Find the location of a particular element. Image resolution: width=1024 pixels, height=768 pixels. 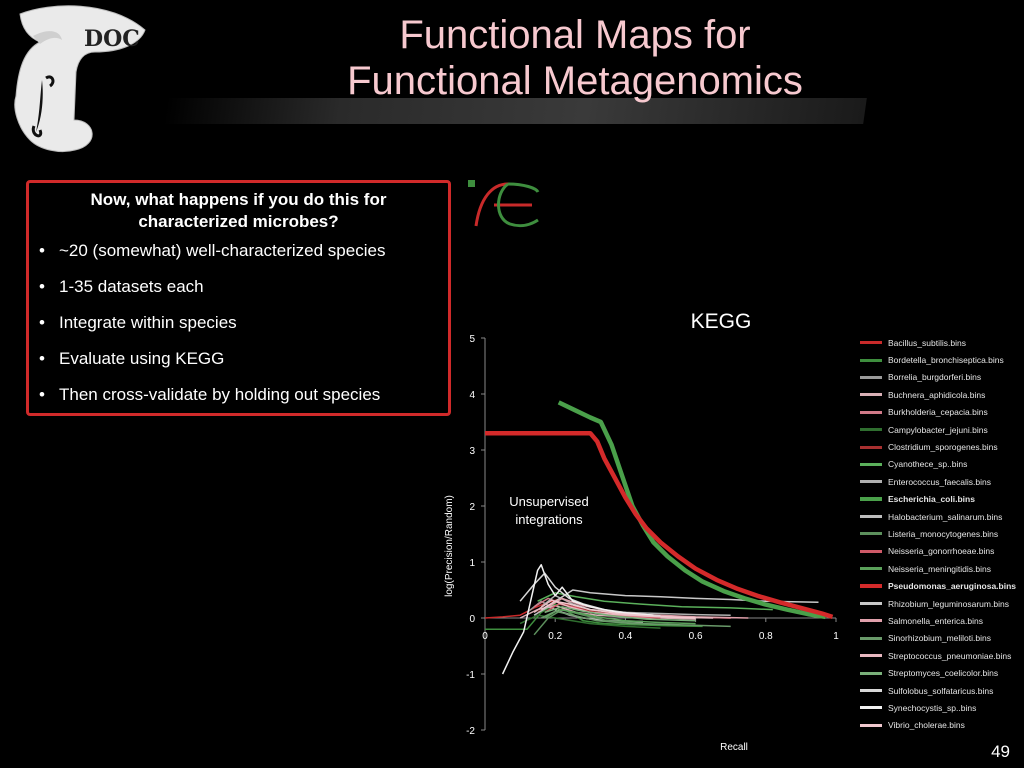

bullet-item: • Integrate within species is located at coordinates (238, 323).